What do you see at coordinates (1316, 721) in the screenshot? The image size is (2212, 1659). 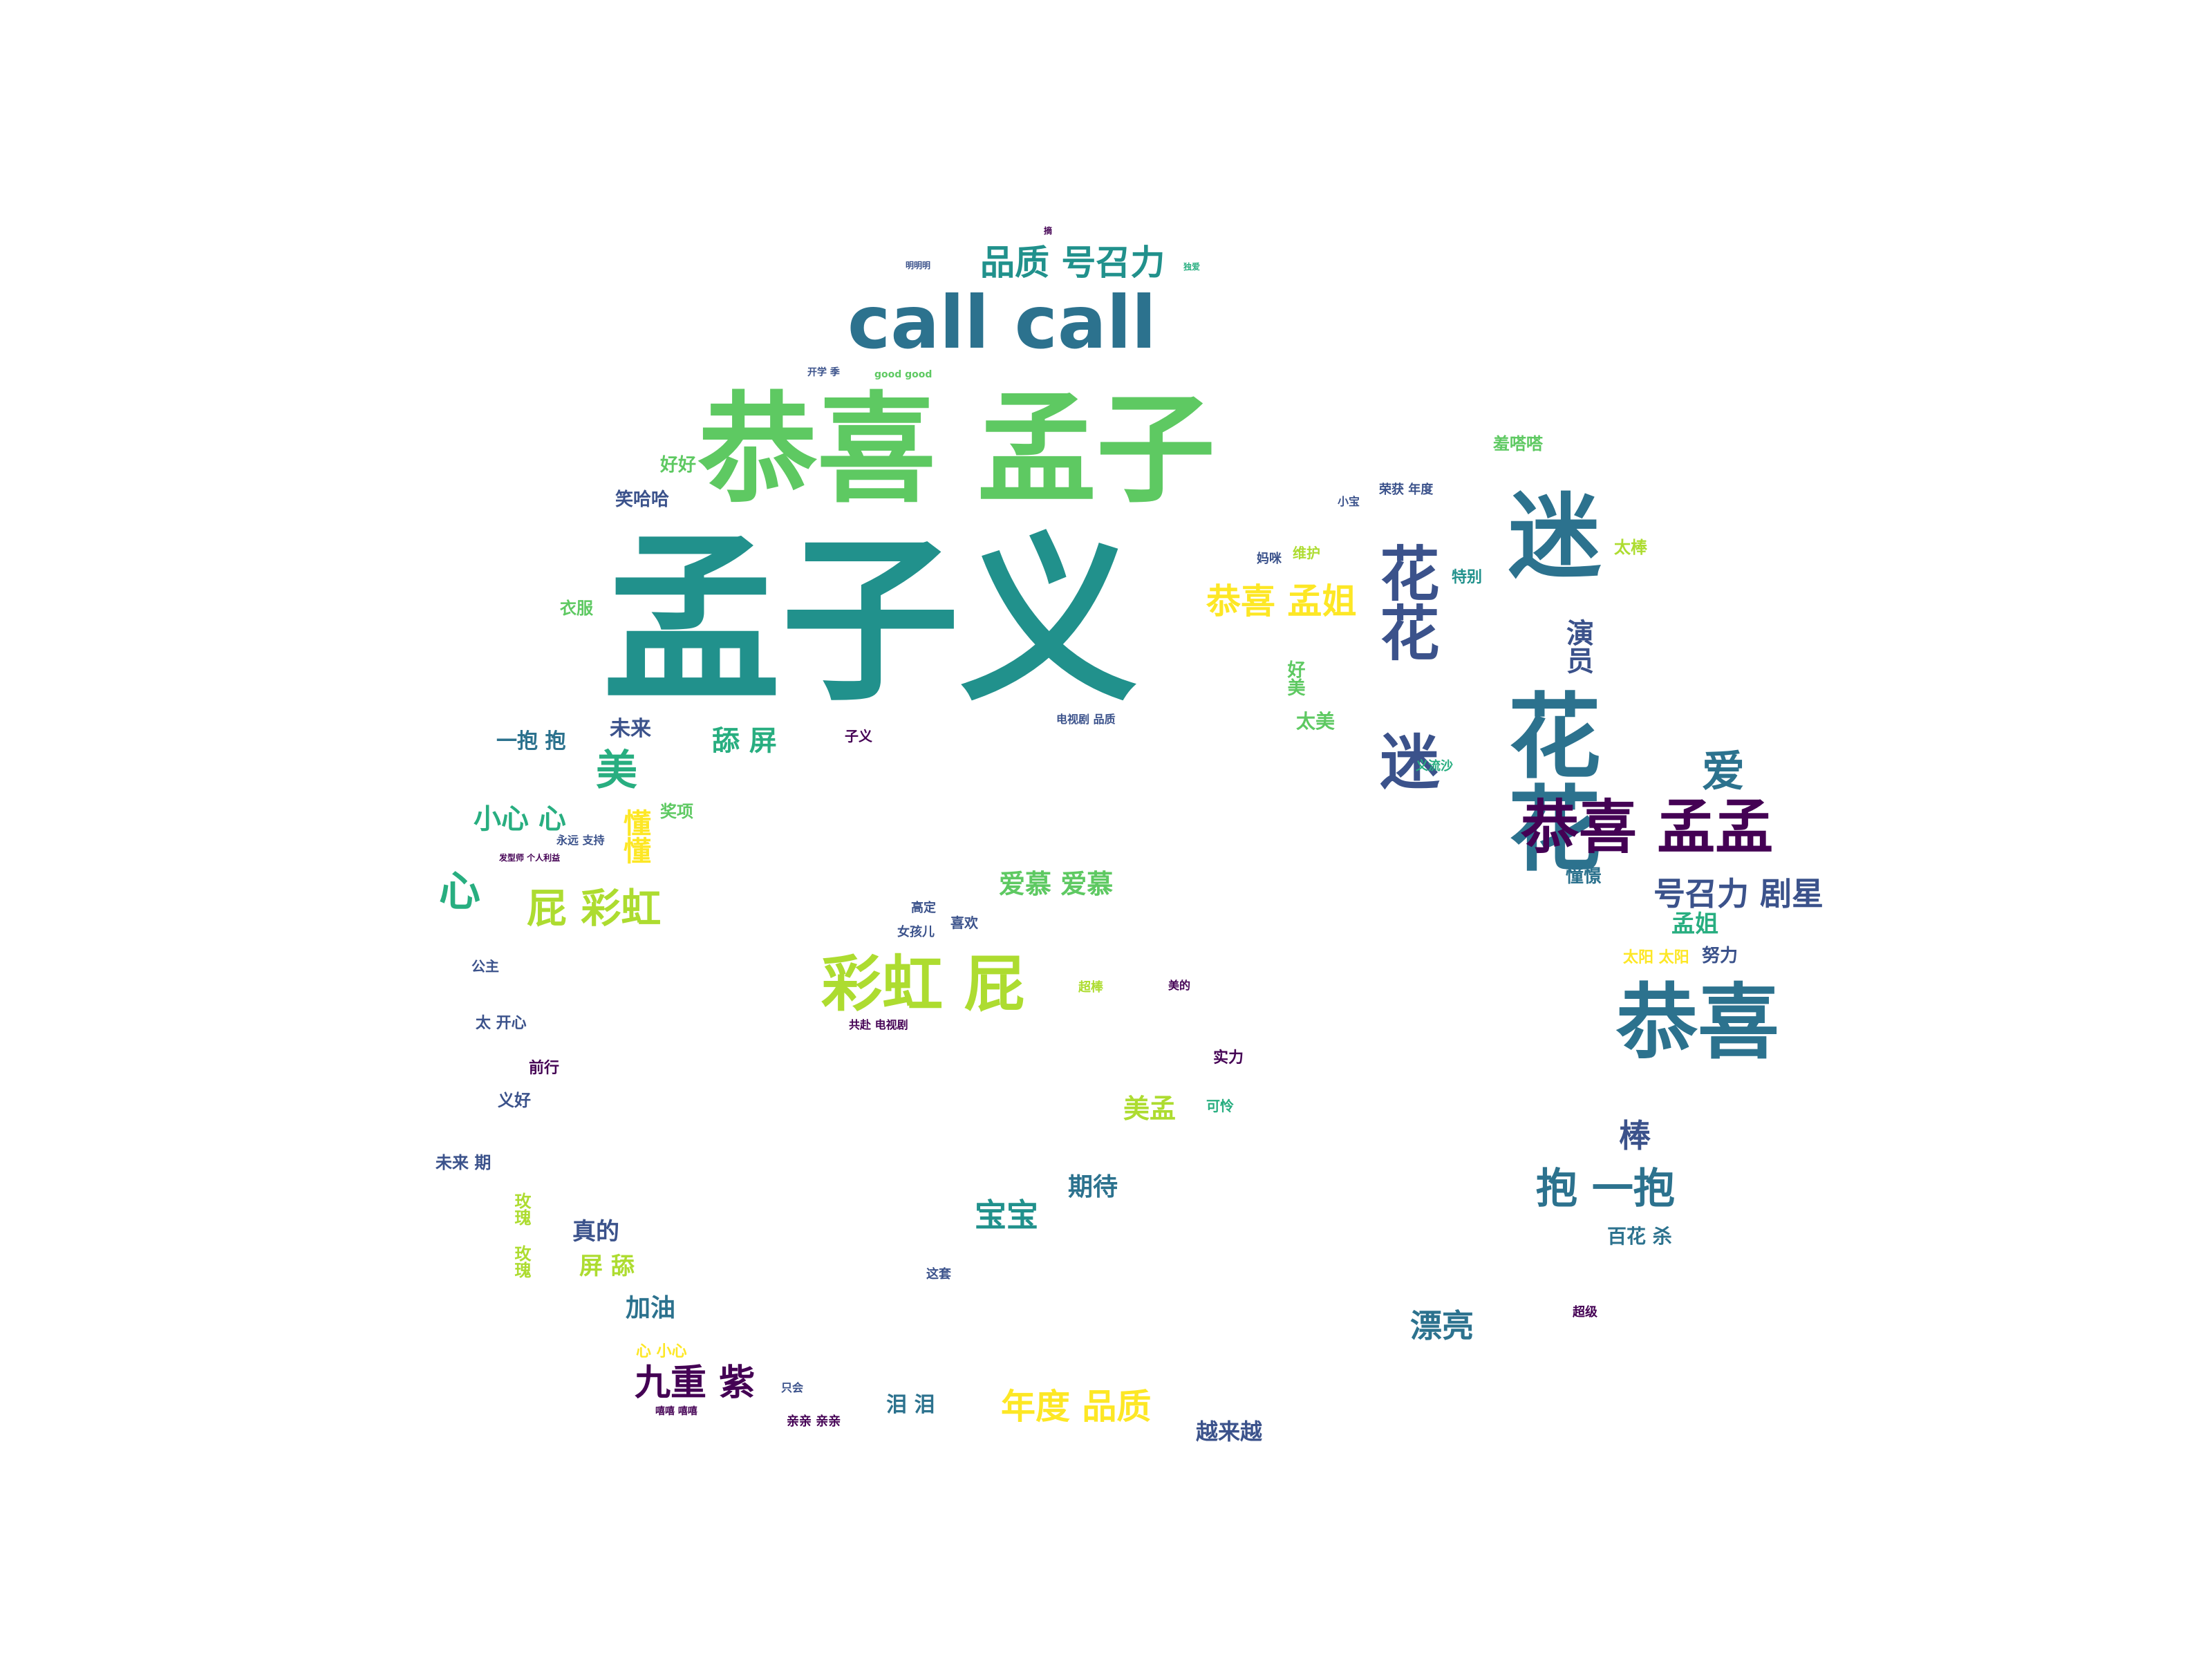 I see `word-taimei: 太美` at bounding box center [1316, 721].